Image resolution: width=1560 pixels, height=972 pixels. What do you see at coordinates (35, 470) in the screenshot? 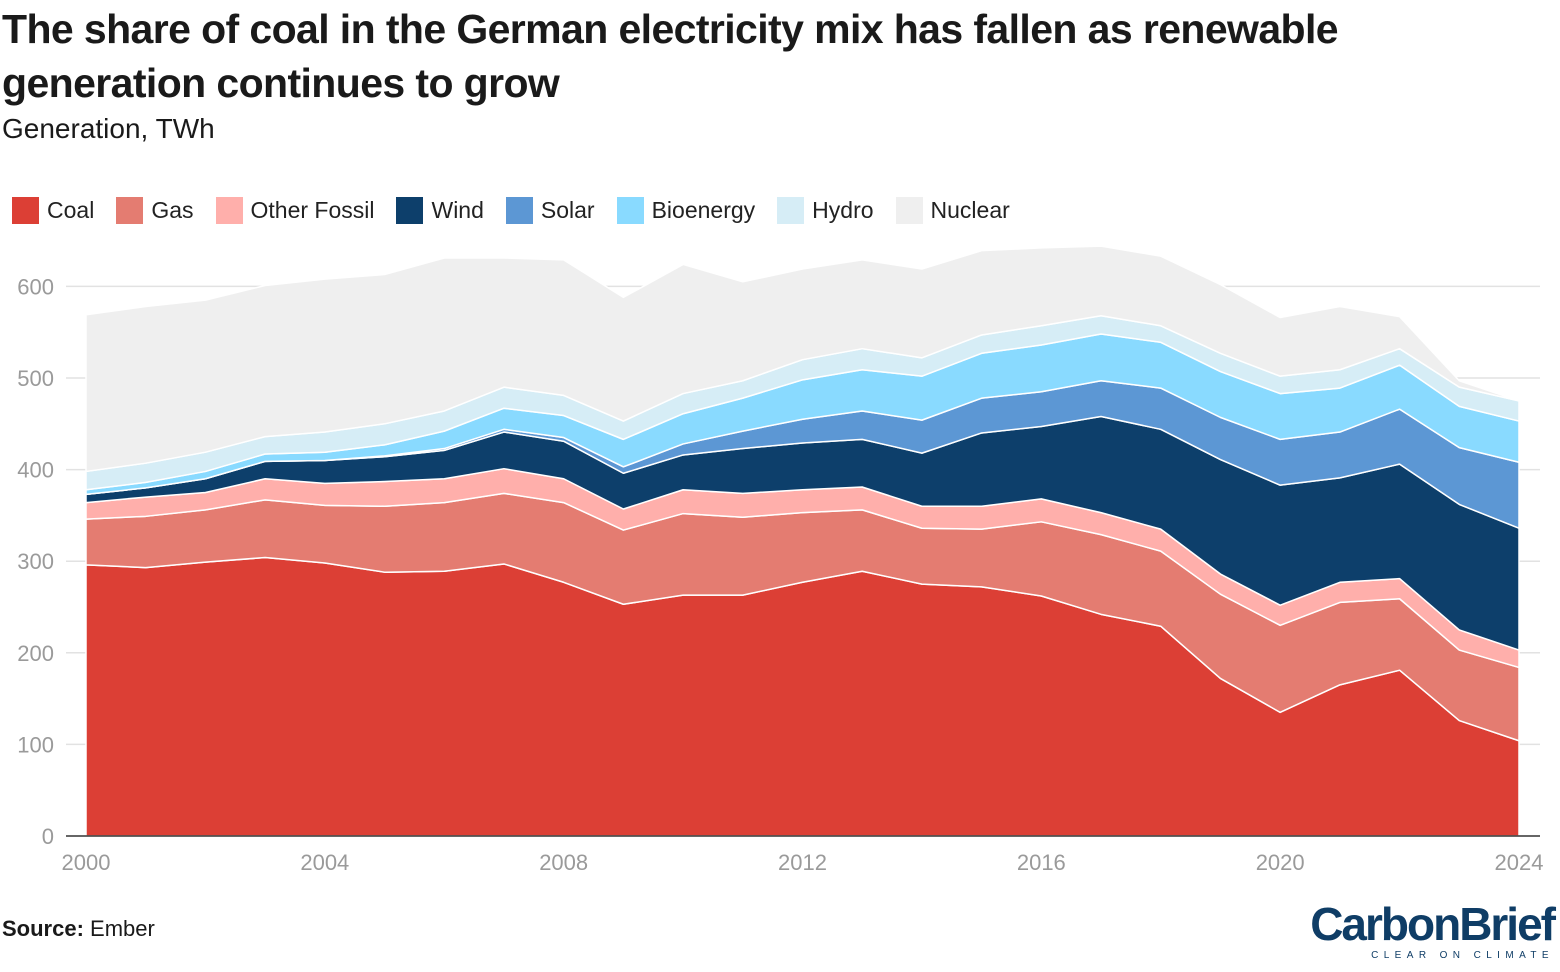
I see `y-tick-label: 400` at bounding box center [35, 470].